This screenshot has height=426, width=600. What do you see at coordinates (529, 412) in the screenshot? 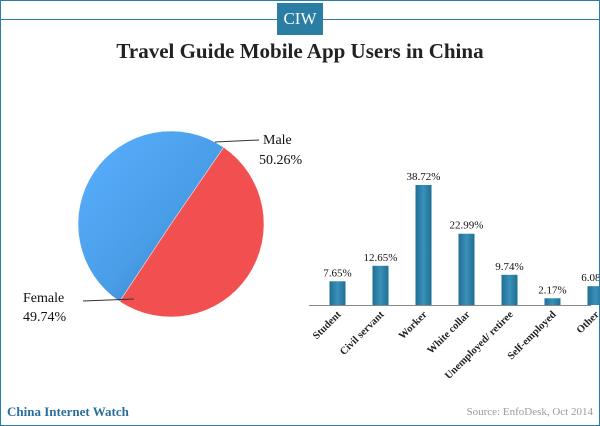
I see `footer-source: Source: EnfoDesk, Oct 2014` at bounding box center [529, 412].